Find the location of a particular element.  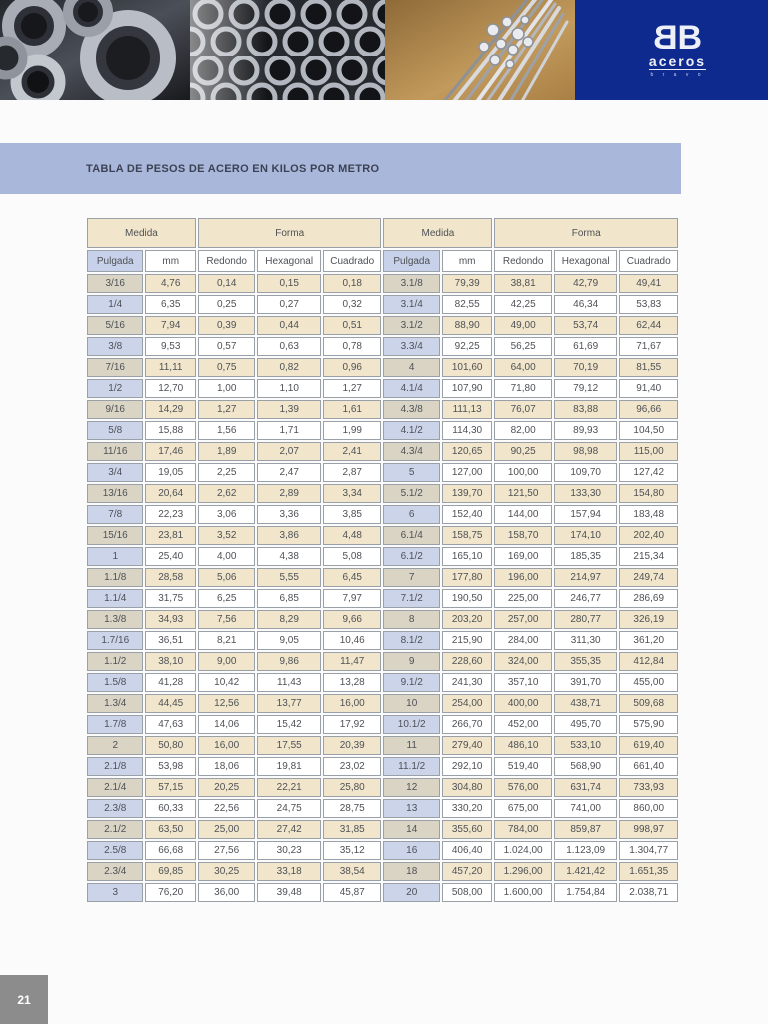

cell-pulgada: 18 is located at coordinates (411, 871).